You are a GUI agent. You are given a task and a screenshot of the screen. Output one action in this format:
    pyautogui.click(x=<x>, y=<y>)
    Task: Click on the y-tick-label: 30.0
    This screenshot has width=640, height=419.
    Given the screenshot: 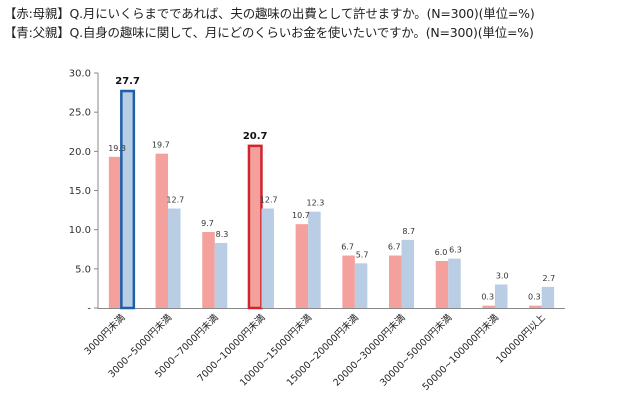 What is the action you would take?
    pyautogui.click(x=80, y=74)
    